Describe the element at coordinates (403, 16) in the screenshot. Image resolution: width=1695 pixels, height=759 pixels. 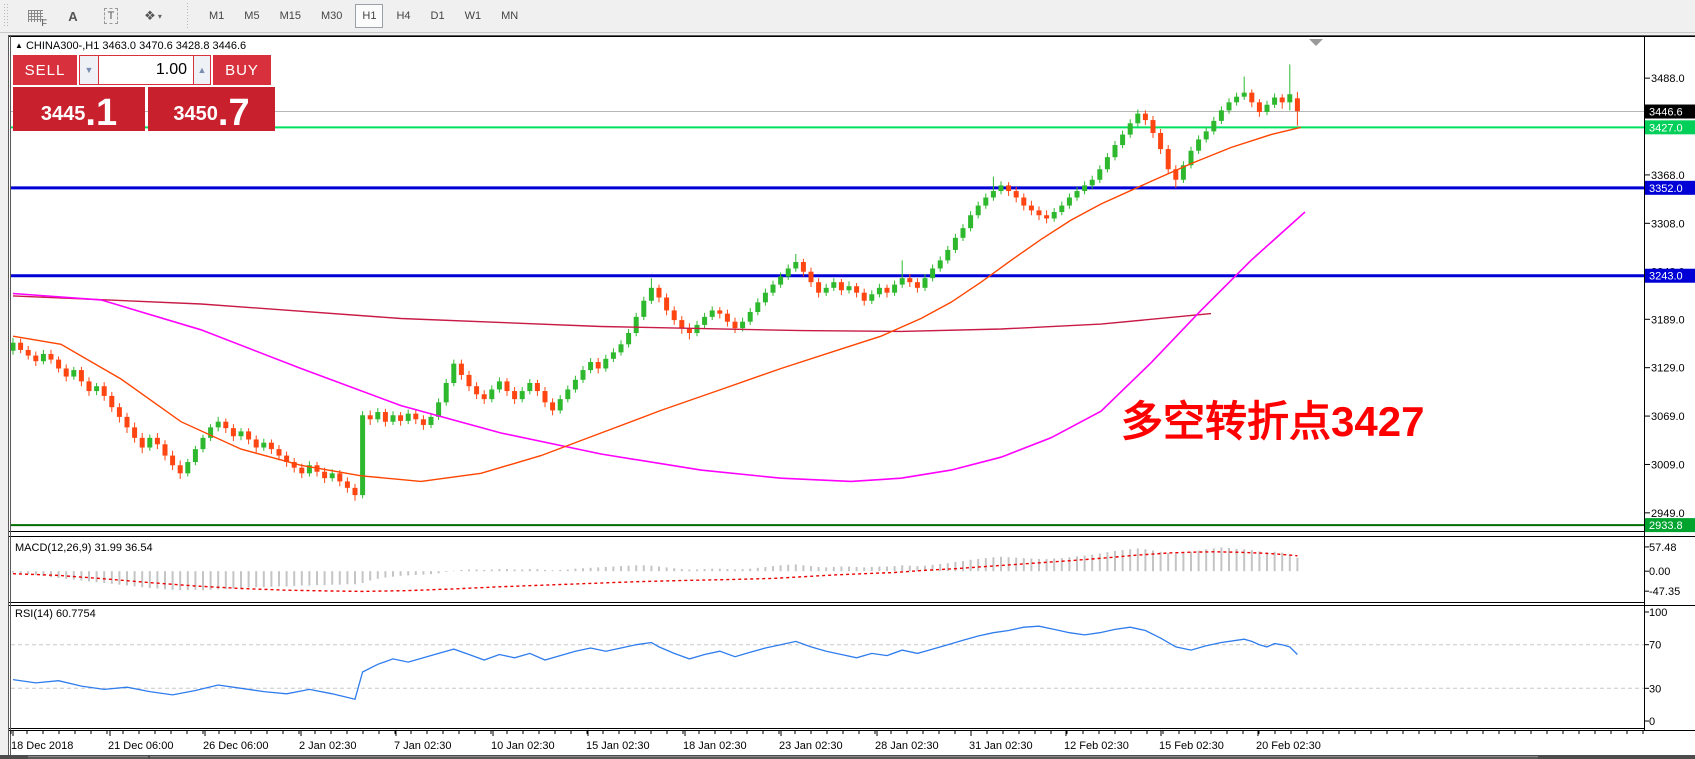
I see `timeframe-button-h4: H4` at that location.